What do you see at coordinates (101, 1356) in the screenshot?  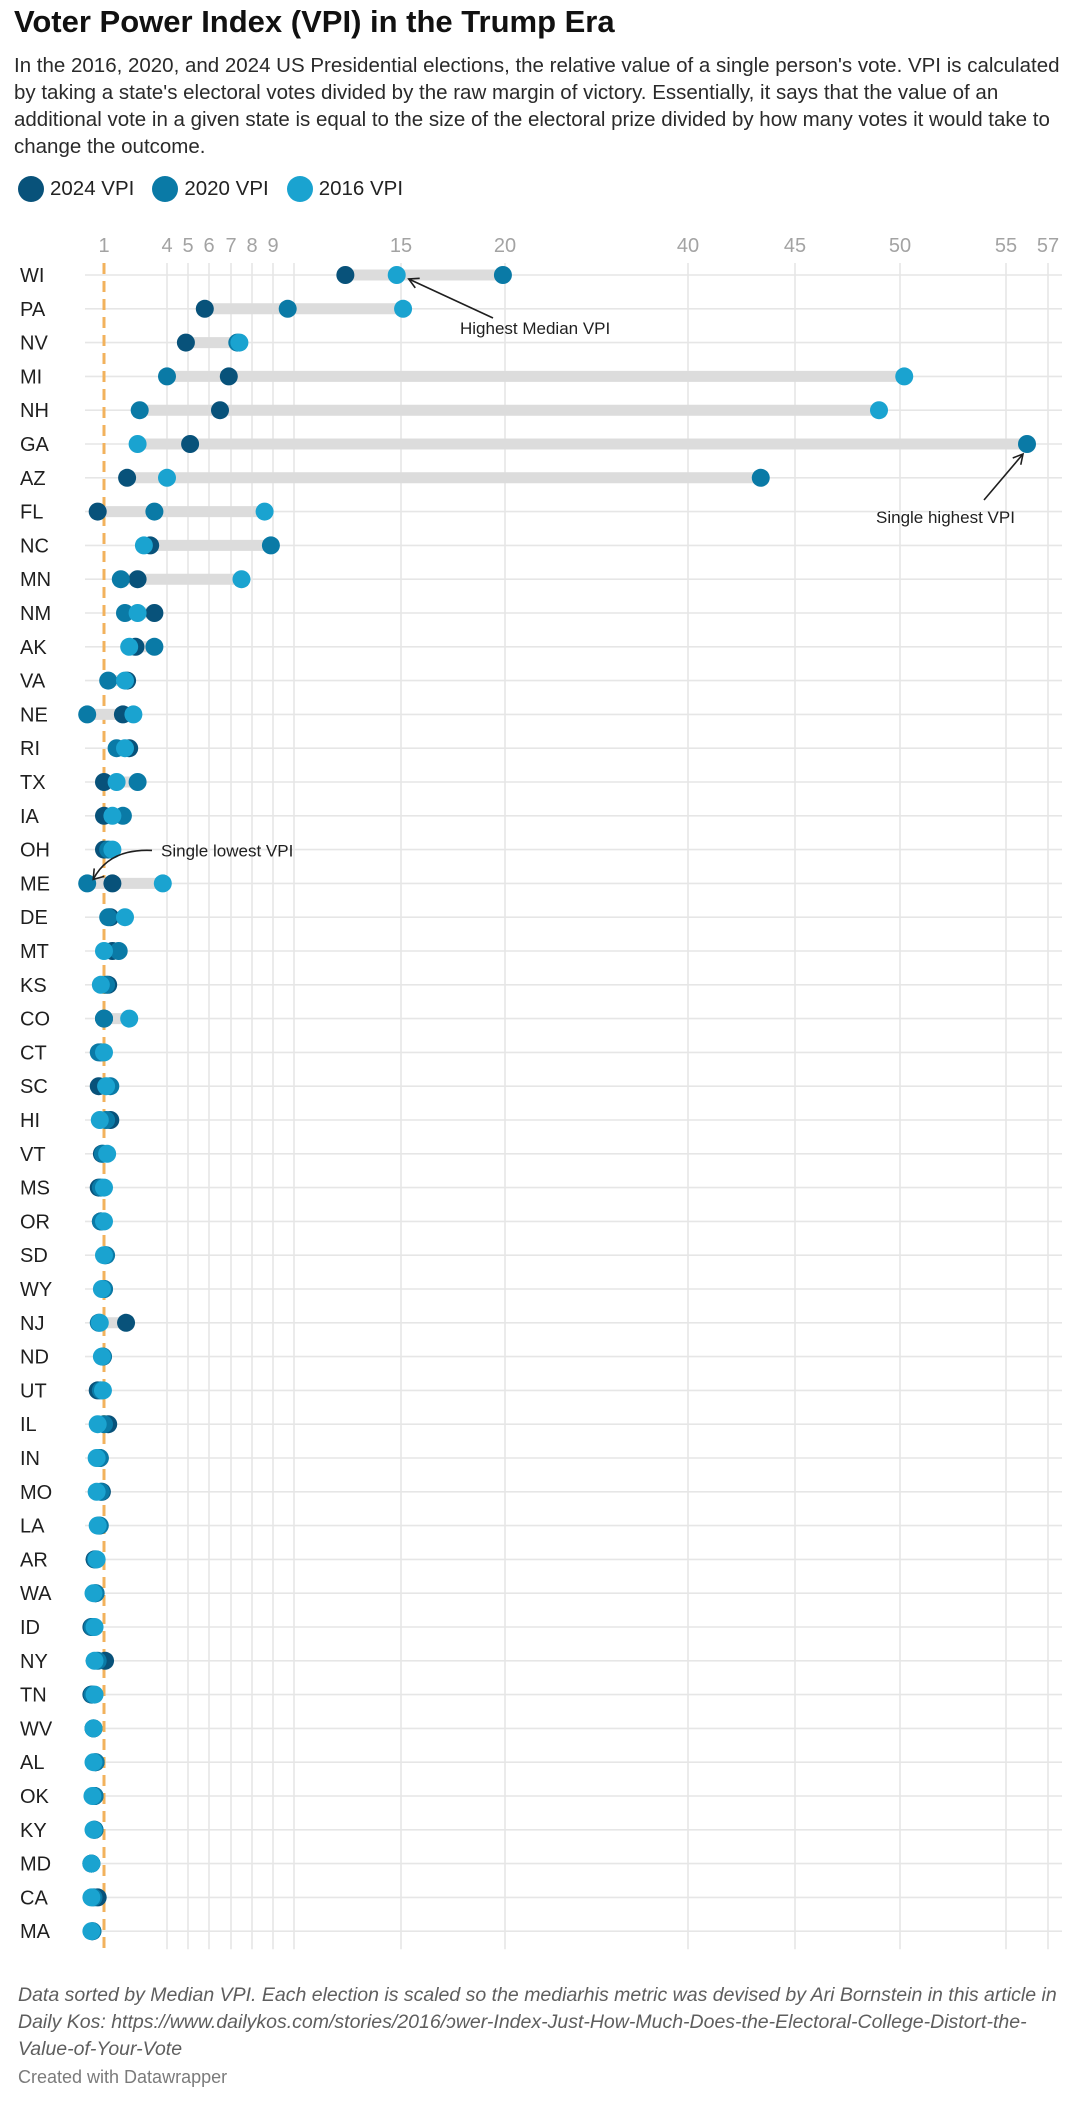 I see `dot-nd-2016` at bounding box center [101, 1356].